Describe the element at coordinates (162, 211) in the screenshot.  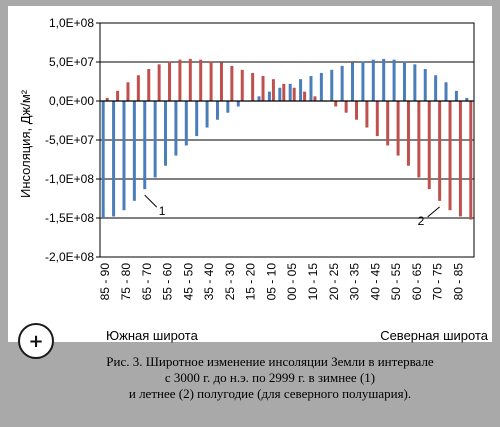
I see `annotation-1: 1` at that location.